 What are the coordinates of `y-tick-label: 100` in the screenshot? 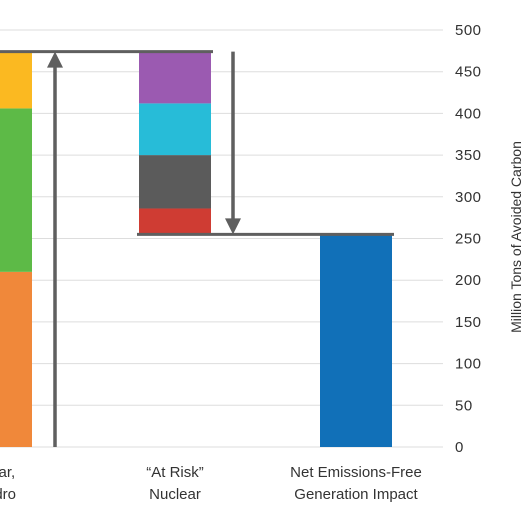 It's located at (468, 364).